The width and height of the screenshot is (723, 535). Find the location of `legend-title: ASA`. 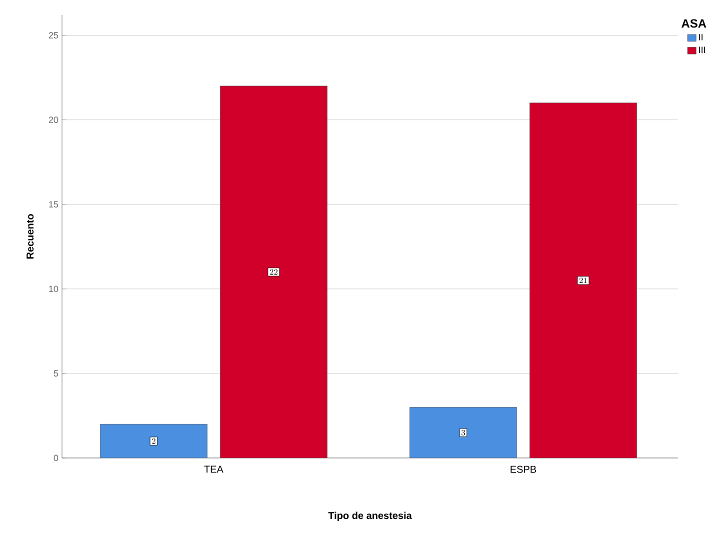

legend-title: ASA is located at coordinates (694, 23).